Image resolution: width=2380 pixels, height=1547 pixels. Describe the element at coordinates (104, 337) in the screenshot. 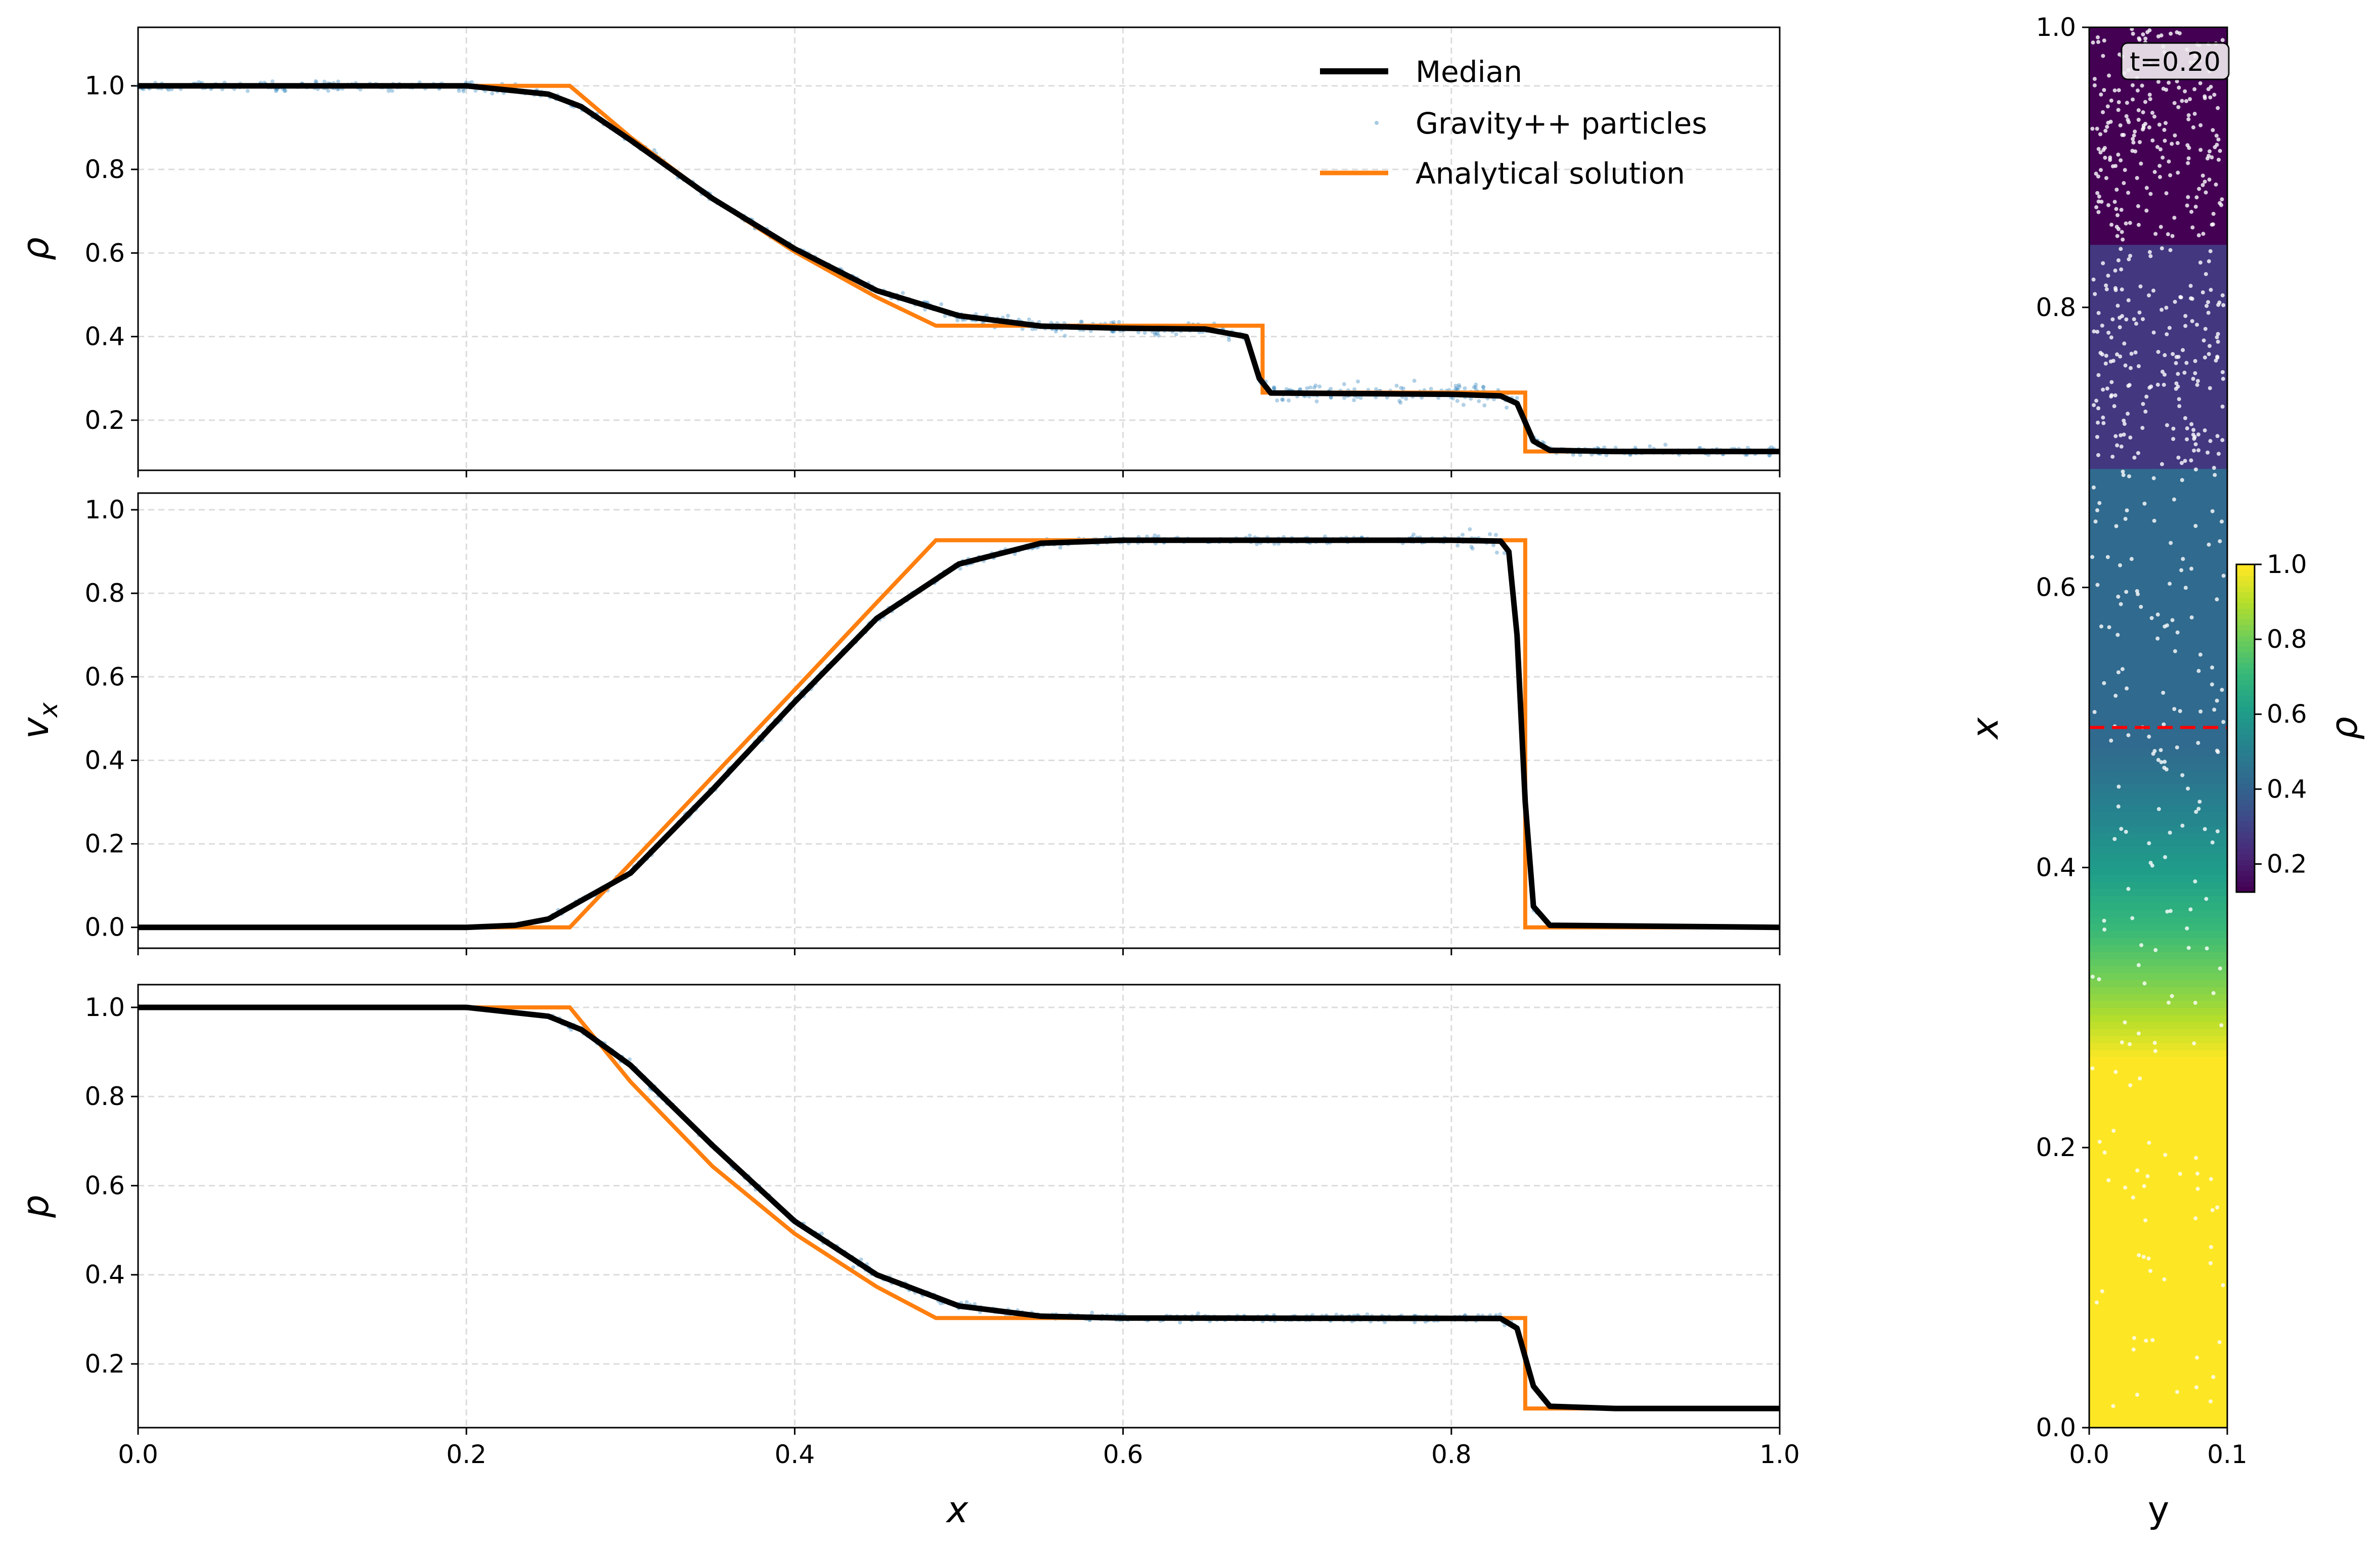

I see `y-tick-label: 0.4` at that location.